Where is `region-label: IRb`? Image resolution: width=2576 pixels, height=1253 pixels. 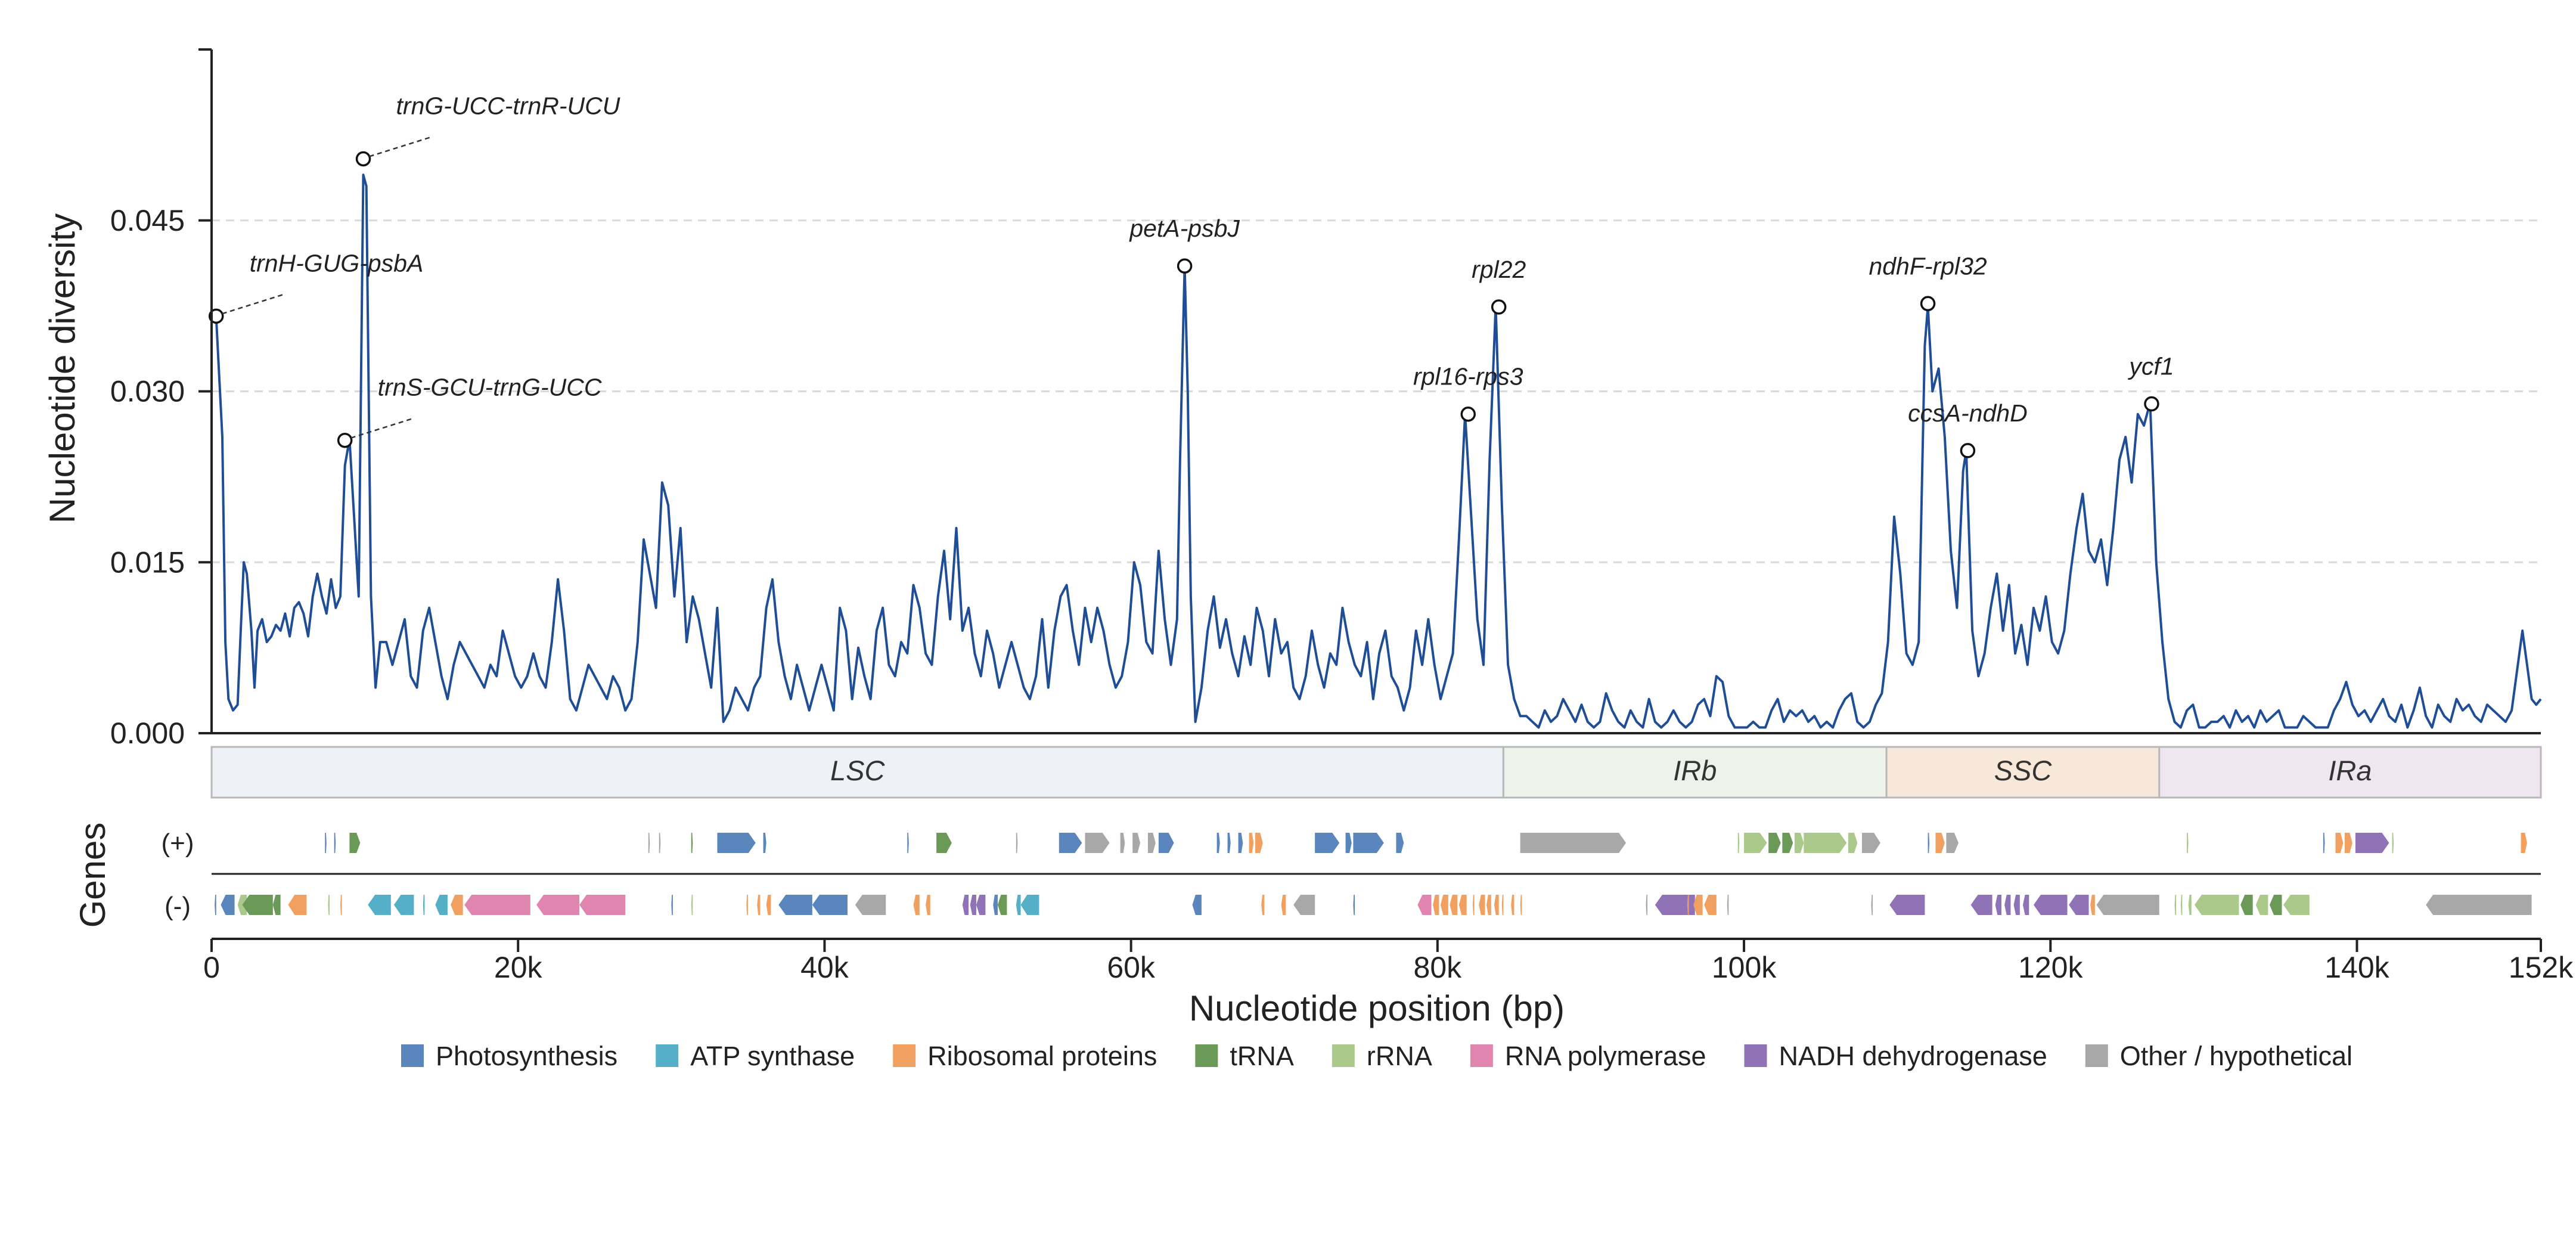 region-label: IRb is located at coordinates (1695, 770).